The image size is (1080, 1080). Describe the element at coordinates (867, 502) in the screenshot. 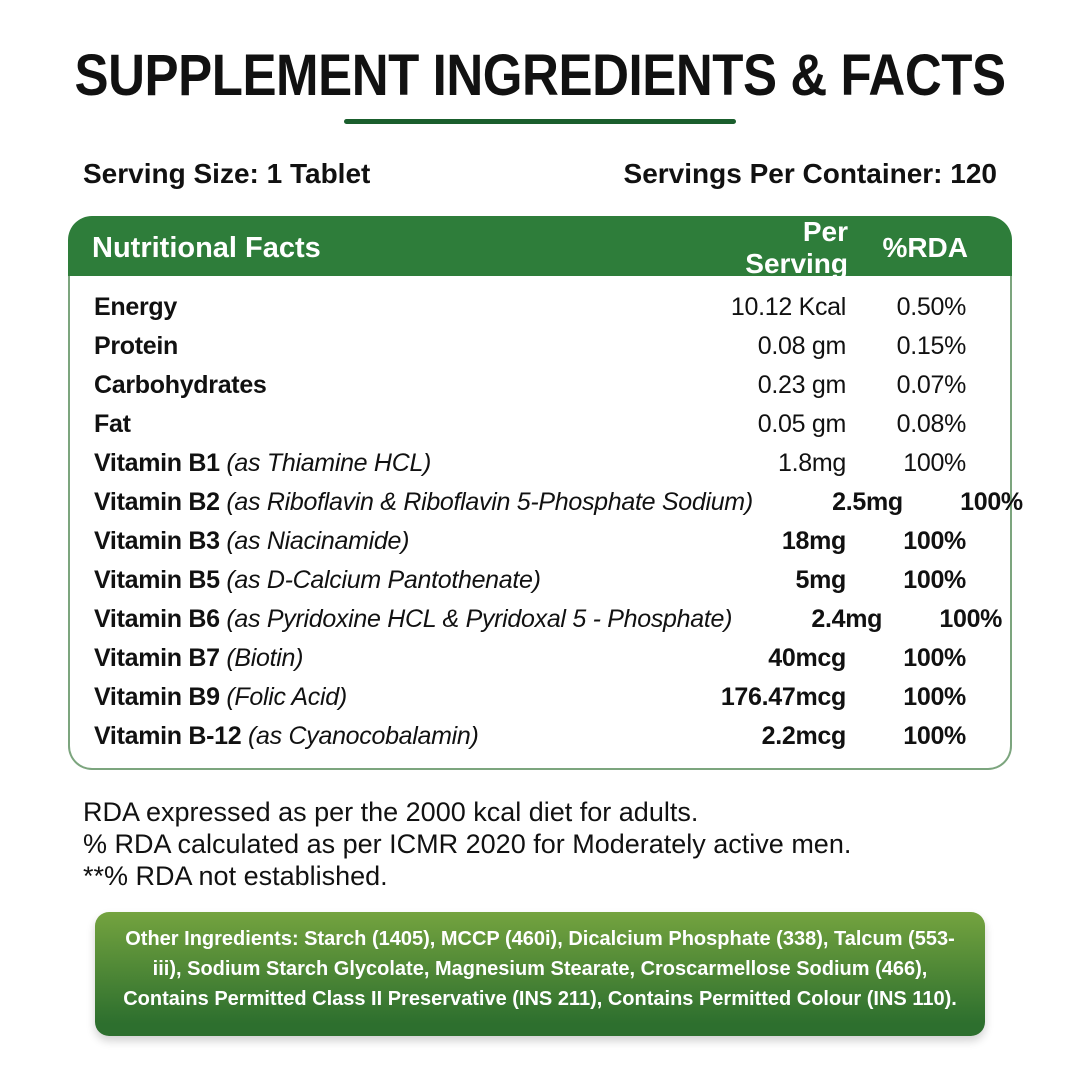

I see `per-serving-value: 2.5mg` at that location.